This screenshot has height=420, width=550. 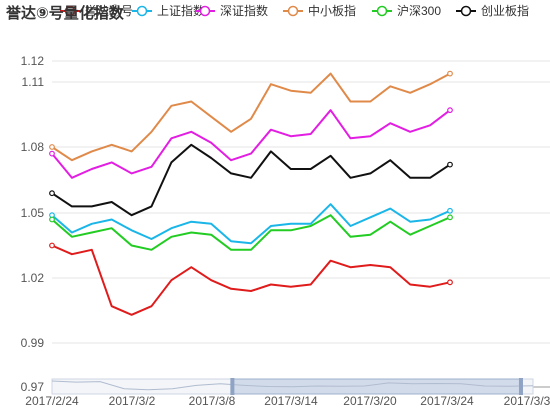 I want to click on y-tick-label: 1.02, so click(x=33, y=278).